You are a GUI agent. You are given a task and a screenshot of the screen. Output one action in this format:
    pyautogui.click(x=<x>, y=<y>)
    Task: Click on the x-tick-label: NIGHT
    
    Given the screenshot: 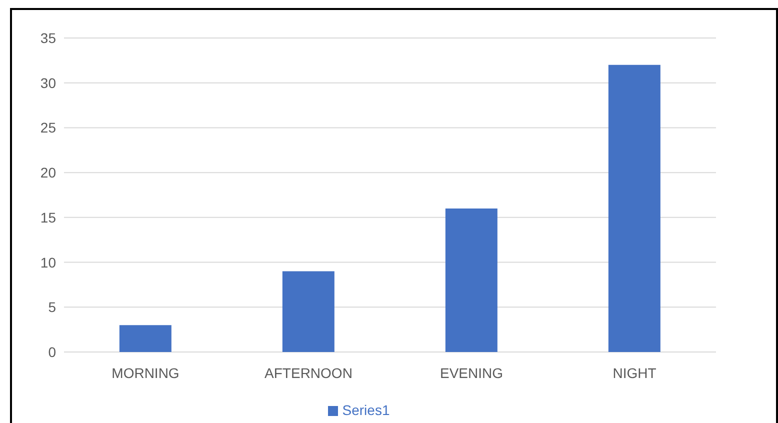 What is the action you would take?
    pyautogui.click(x=634, y=372)
    